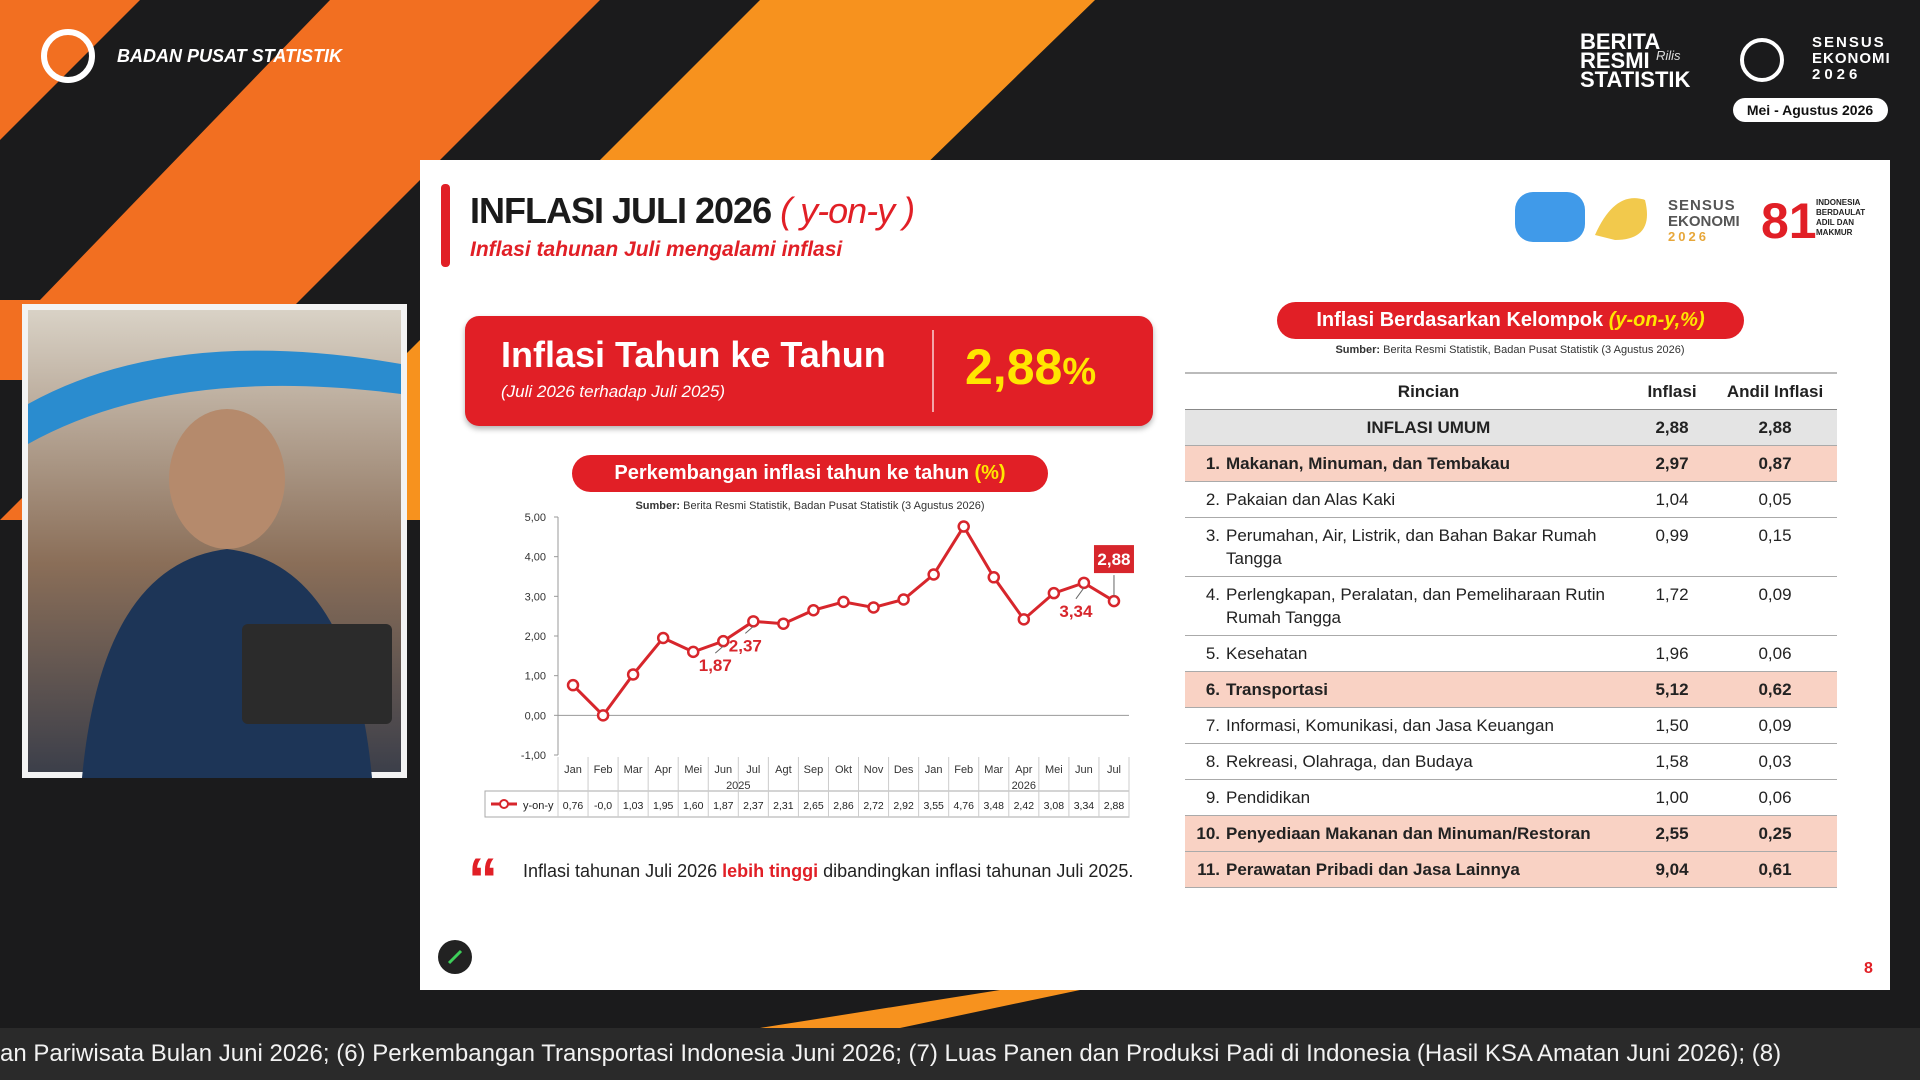 This screenshot has height=1080, width=1920. Describe the element at coordinates (1775, 427) in the screenshot. I see `total-andil: 2,88` at that location.